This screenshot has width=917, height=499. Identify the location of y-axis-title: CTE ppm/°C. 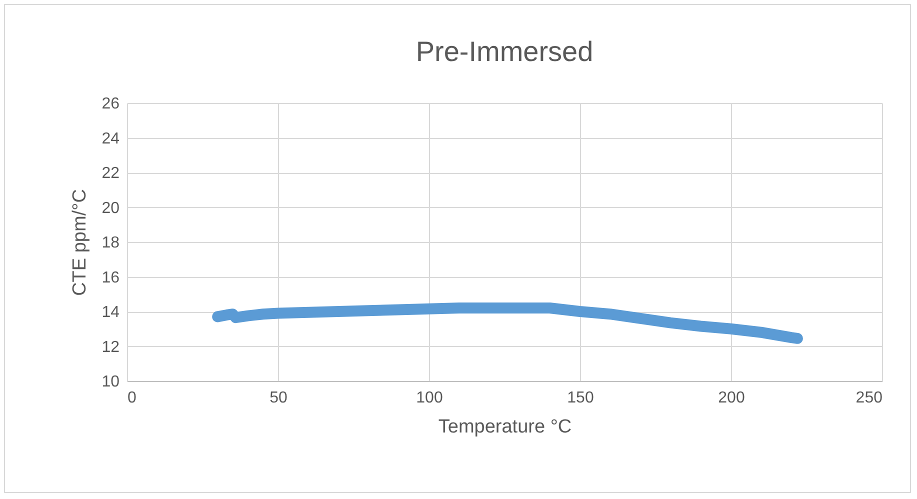
(80, 242).